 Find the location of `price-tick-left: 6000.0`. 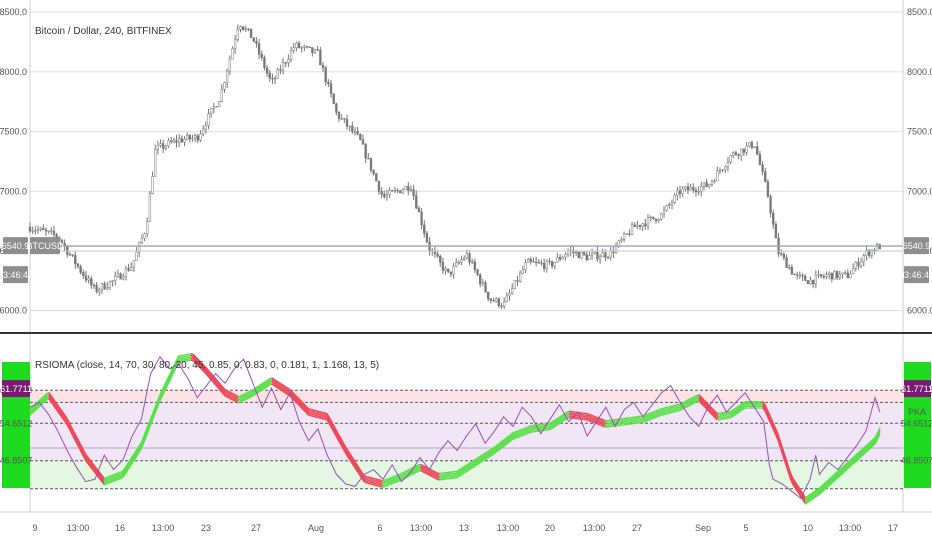

price-tick-left: 6000.0 is located at coordinates (13, 311).